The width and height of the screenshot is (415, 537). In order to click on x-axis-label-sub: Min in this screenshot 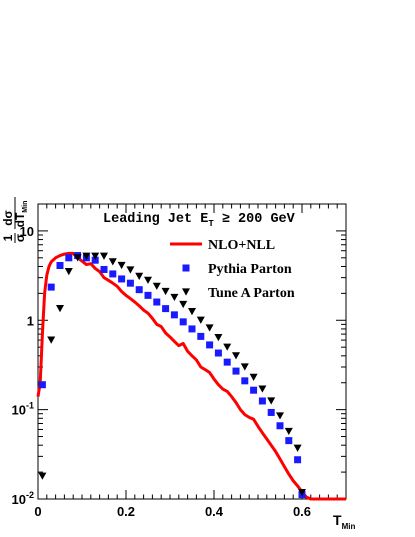, I will do `click(349, 526)`.